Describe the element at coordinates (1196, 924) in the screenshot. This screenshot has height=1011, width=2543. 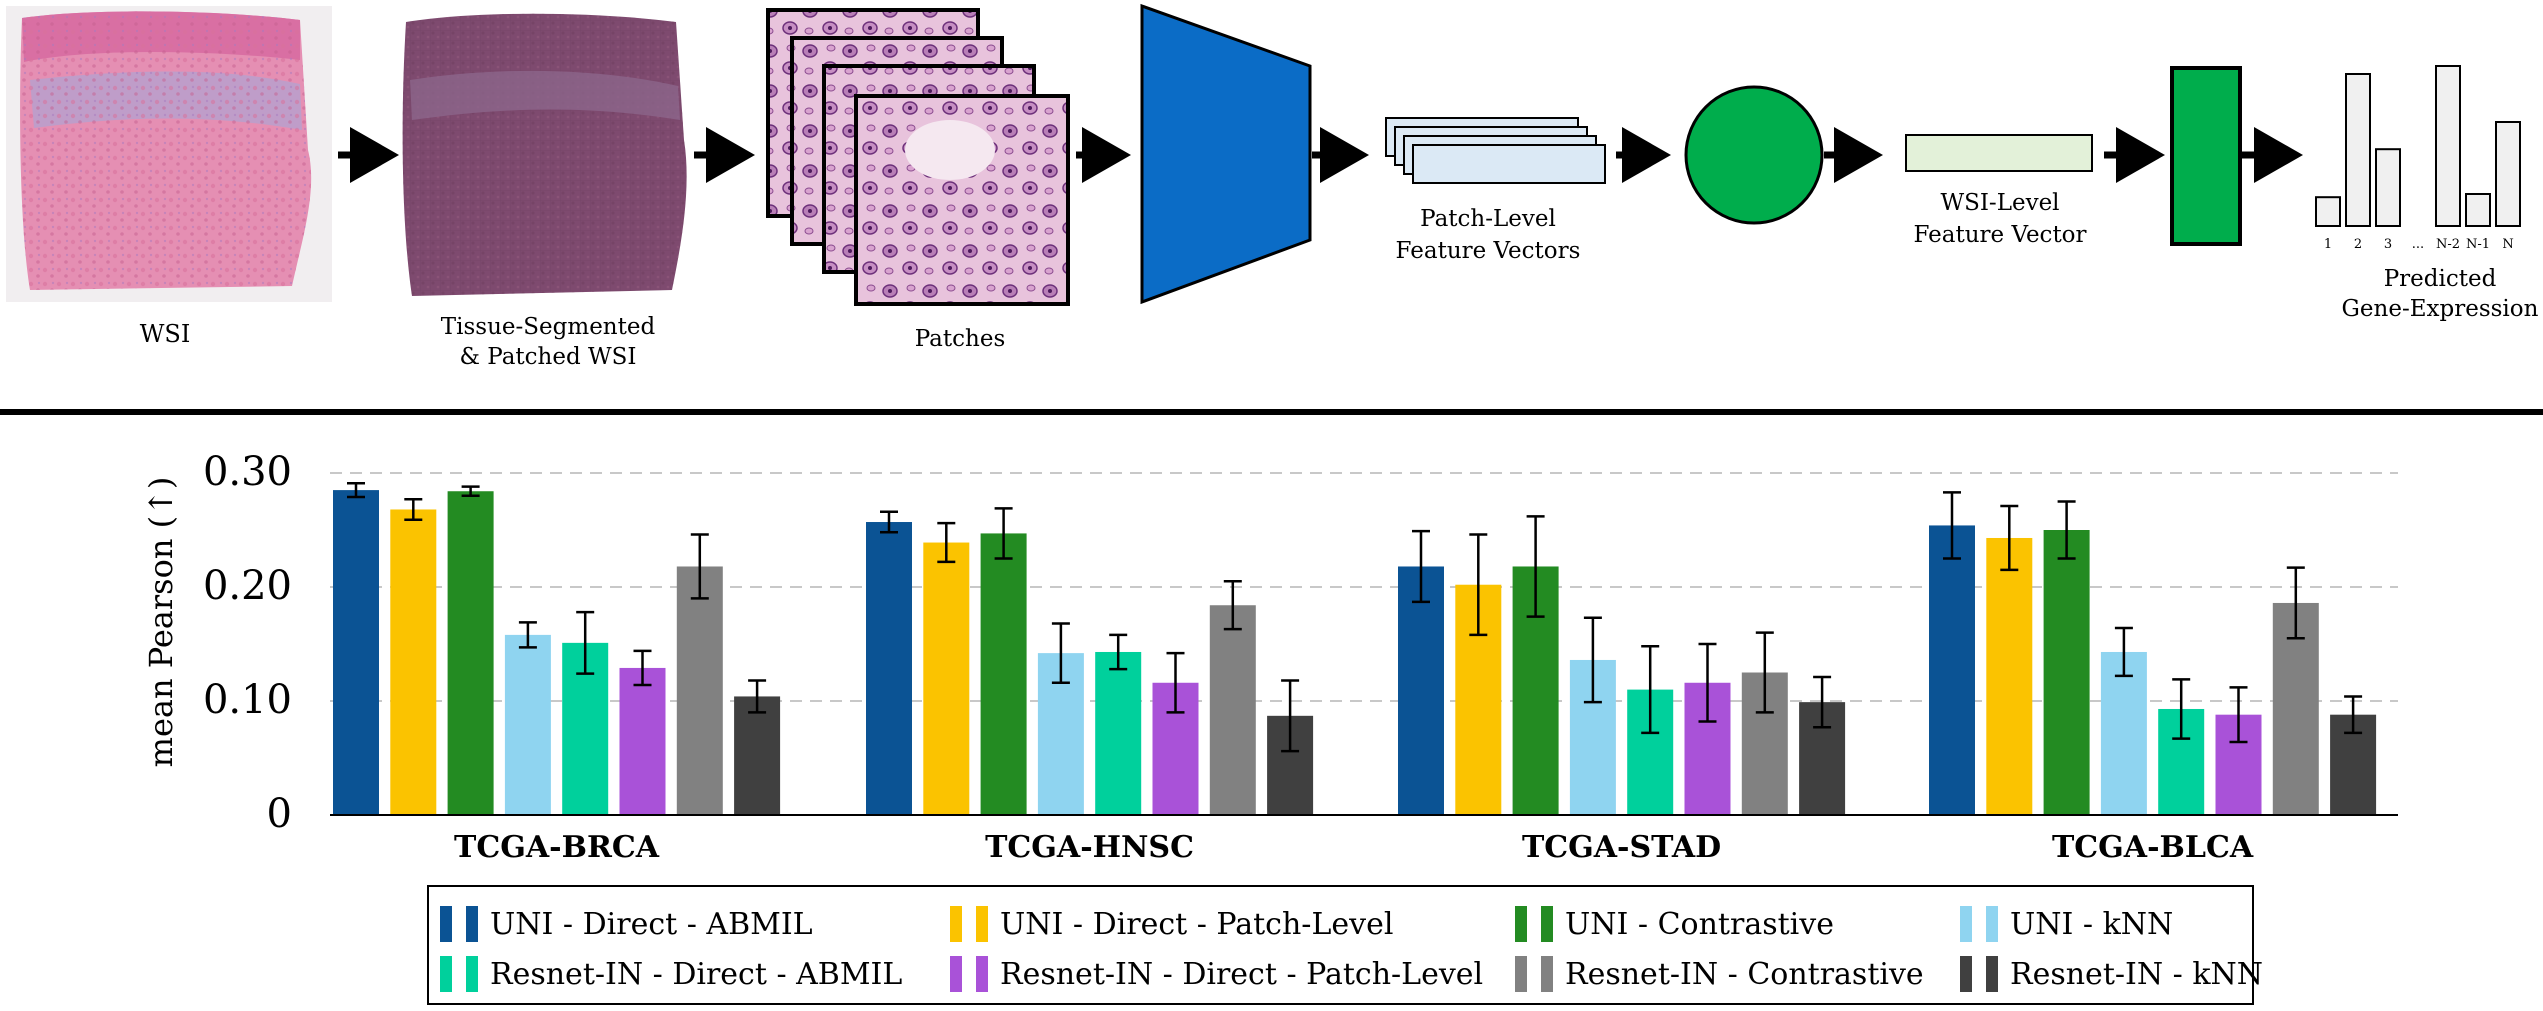
I see `legend-label: UNI - Direct - Patch-Level` at that location.